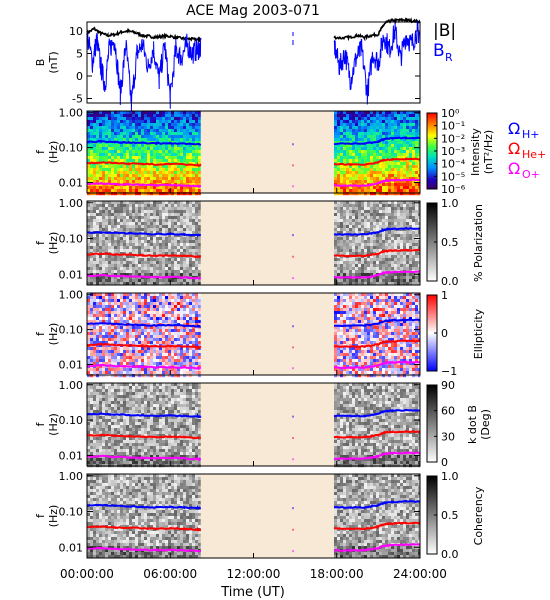 The height and width of the screenshot is (600, 550). What do you see at coordinates (253, 11) in the screenshot?
I see `chart-title: ACE Mag 2003-071` at bounding box center [253, 11].